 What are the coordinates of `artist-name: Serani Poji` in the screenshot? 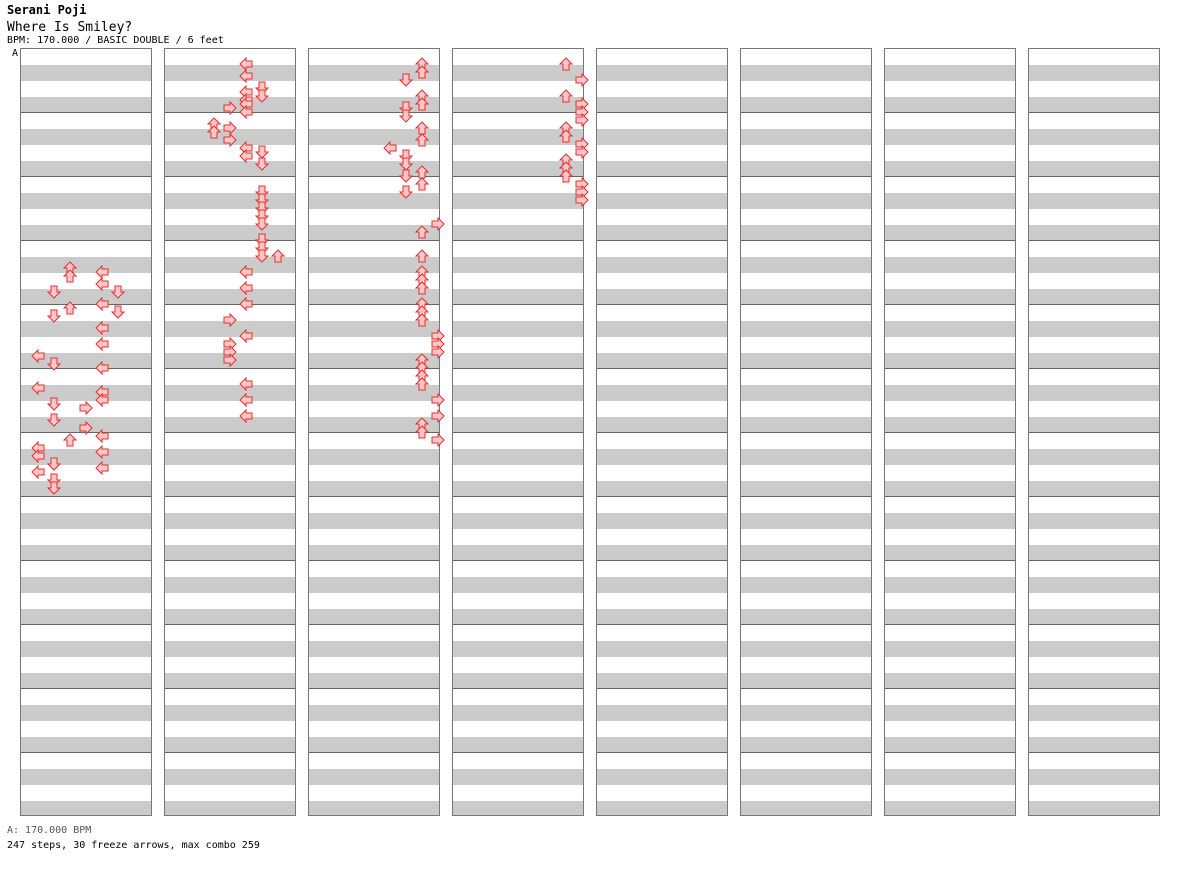 It's located at (47, 10).